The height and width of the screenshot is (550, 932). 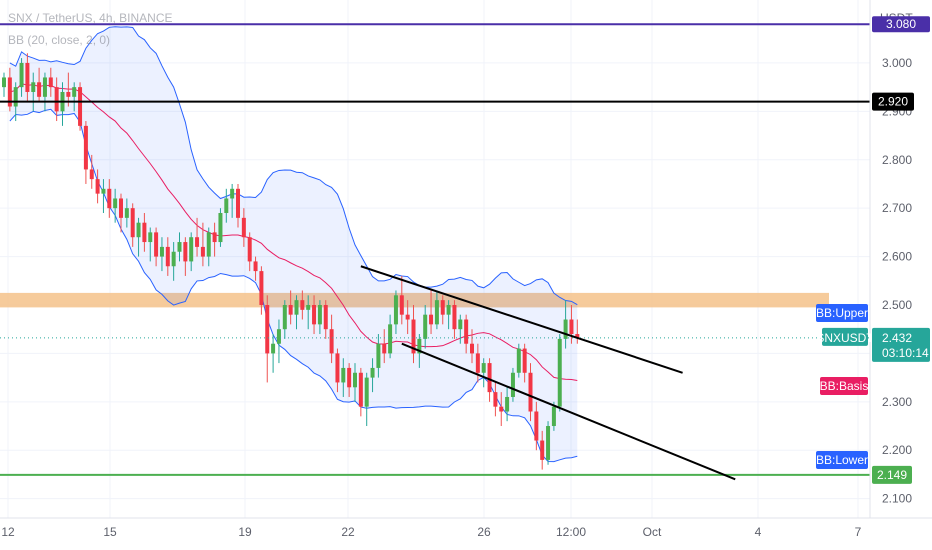 What do you see at coordinates (8, 532) in the screenshot?
I see `time-tick-label: 12` at bounding box center [8, 532].